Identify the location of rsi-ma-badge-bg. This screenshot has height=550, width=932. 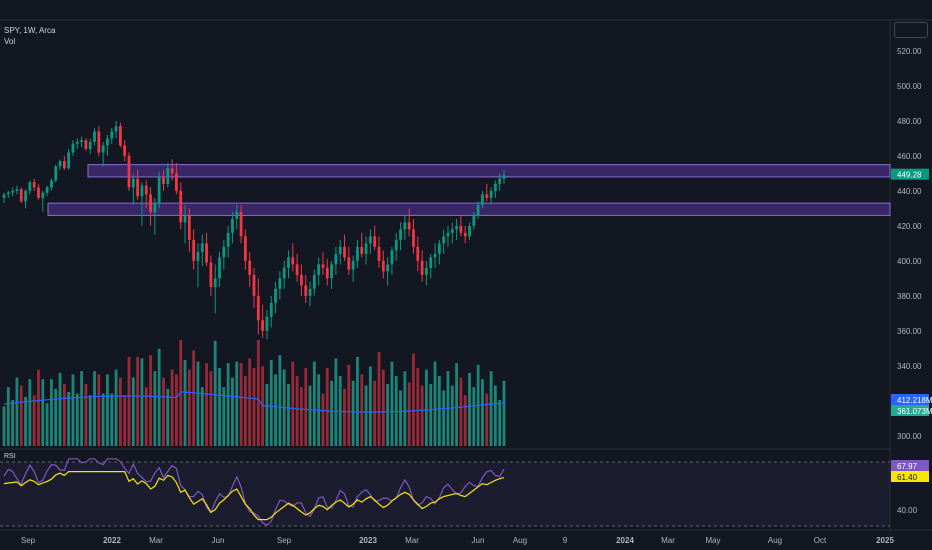
(910, 476).